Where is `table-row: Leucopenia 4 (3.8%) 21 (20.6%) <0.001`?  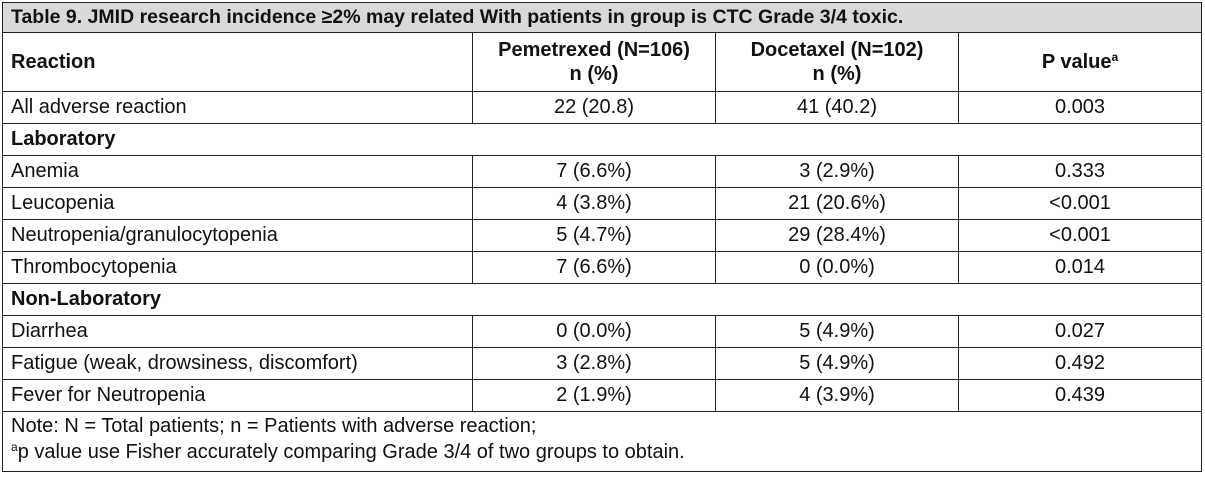
table-row: Leucopenia 4 (3.8%) 21 (20.6%) <0.001 is located at coordinates (602, 203).